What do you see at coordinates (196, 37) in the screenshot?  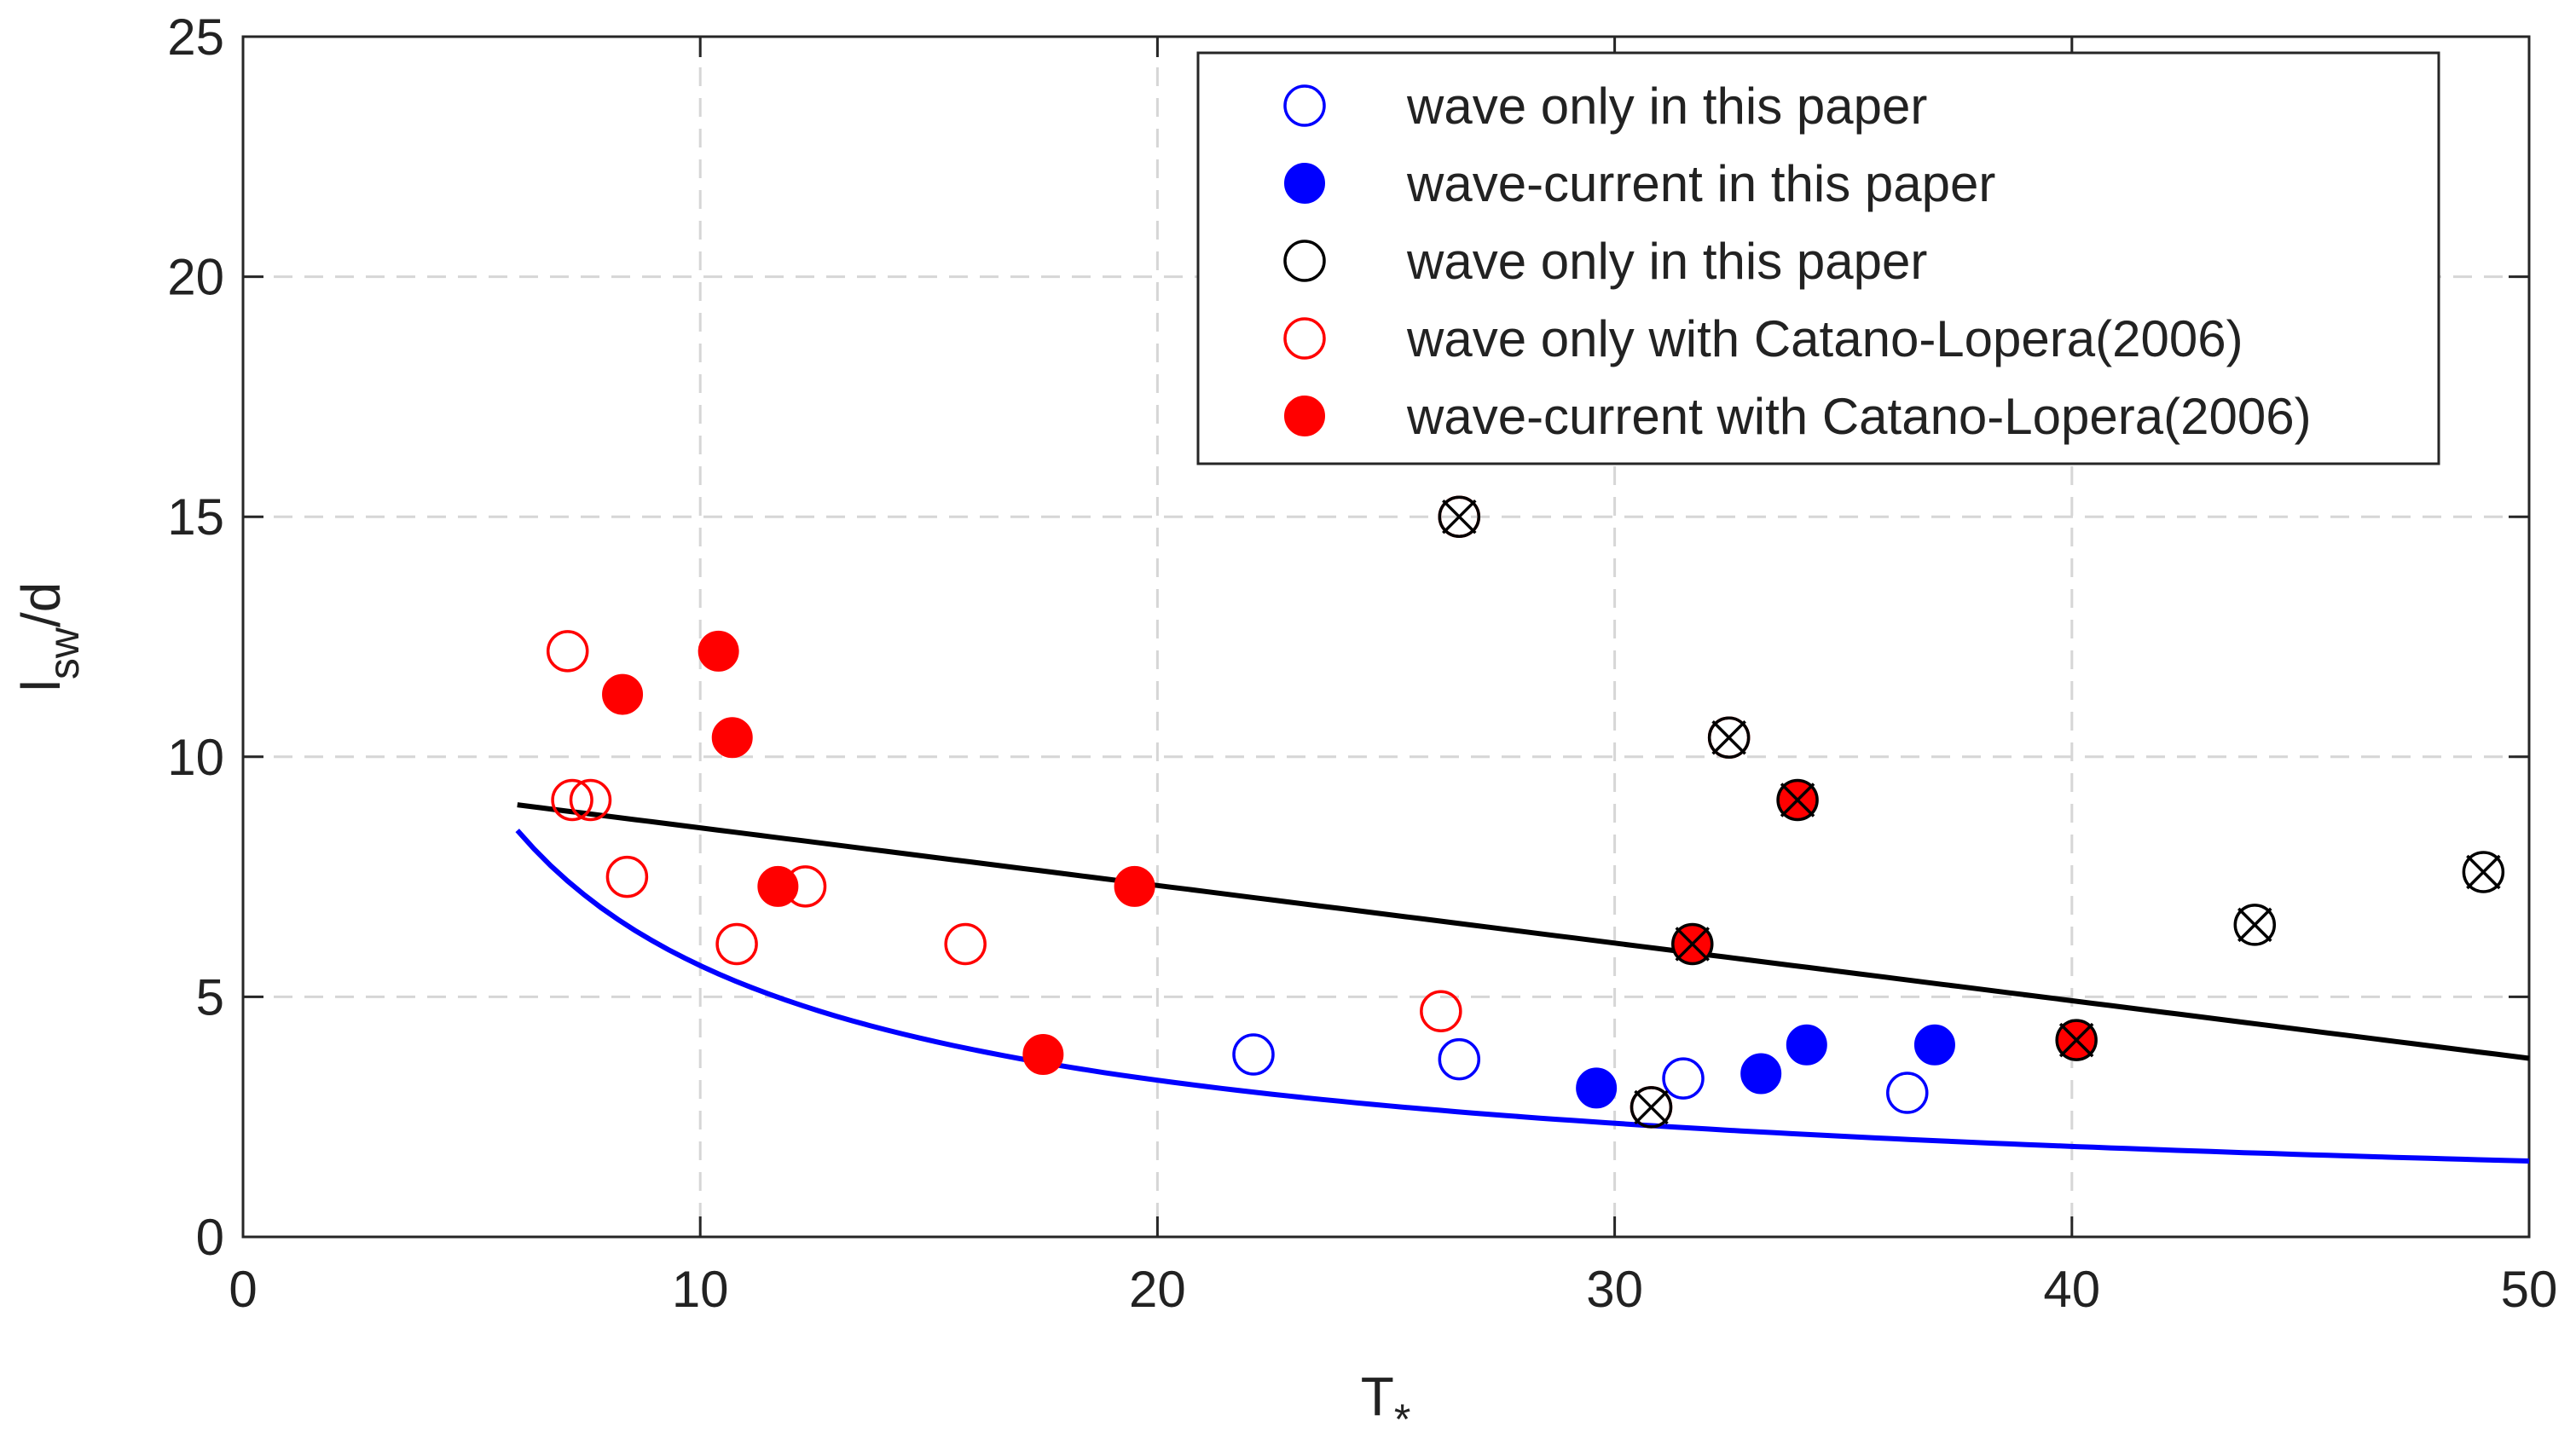 I see `y-tick-label: 25` at bounding box center [196, 37].